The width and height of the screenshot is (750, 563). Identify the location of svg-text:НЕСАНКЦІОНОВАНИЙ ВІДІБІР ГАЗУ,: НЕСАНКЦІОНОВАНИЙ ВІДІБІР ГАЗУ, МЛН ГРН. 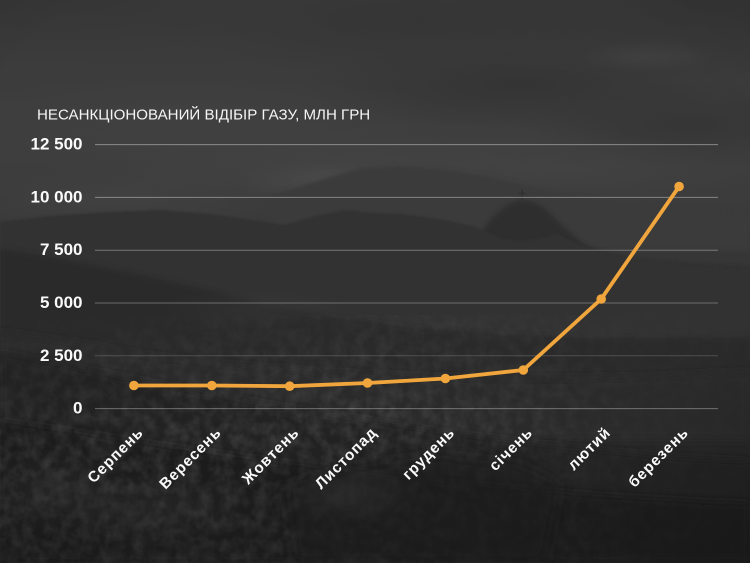
(203, 115).